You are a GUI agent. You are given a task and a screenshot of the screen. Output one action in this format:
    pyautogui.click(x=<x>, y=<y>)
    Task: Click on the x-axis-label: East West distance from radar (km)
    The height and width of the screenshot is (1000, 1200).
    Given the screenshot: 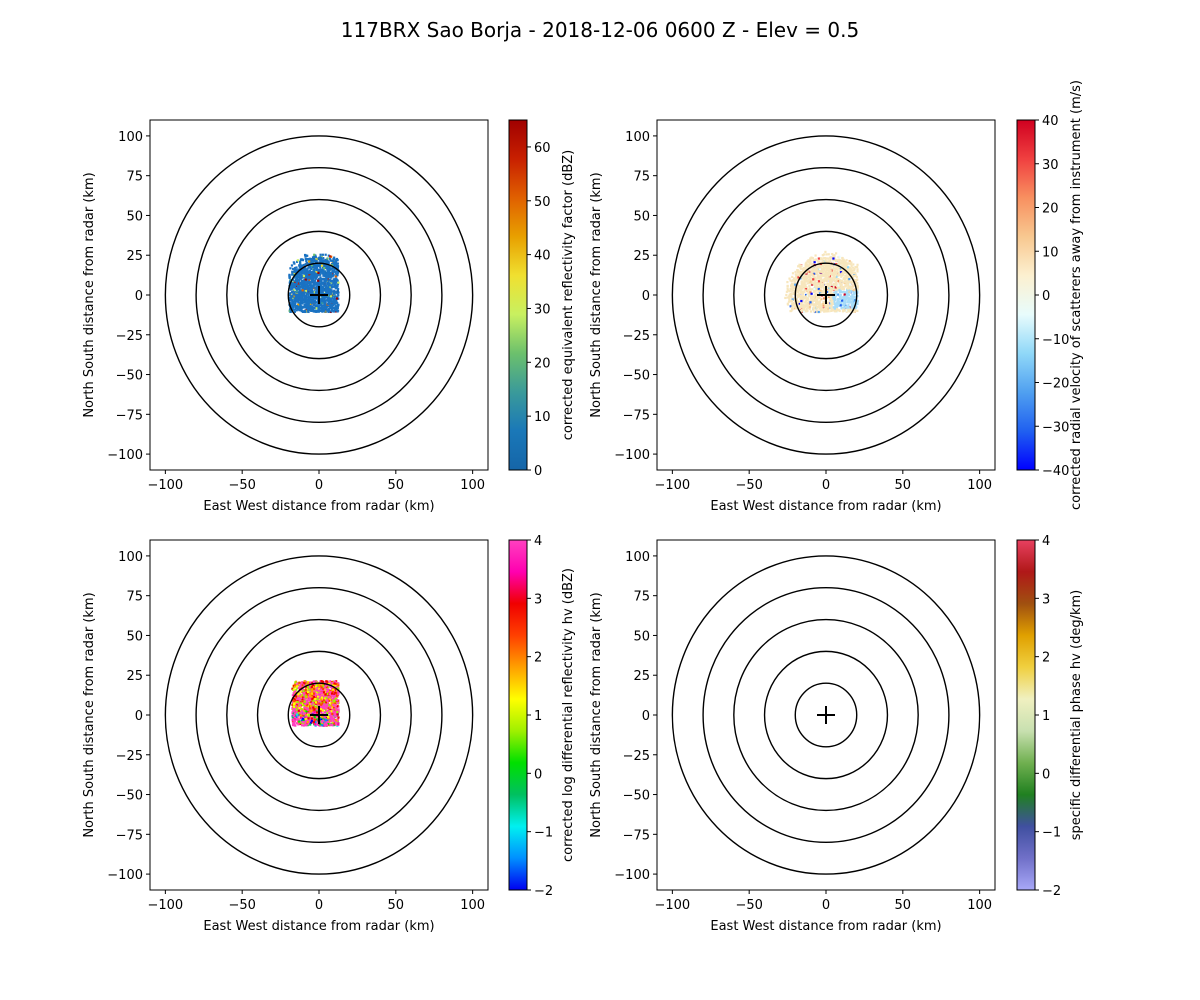 What is the action you would take?
    pyautogui.click(x=318, y=506)
    